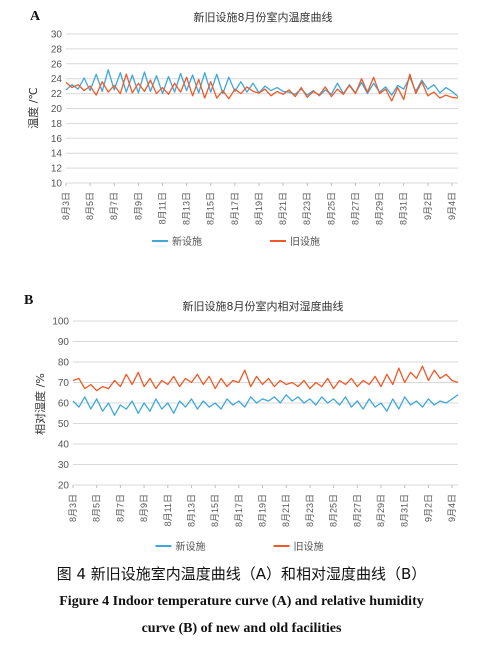  What do you see at coordinates (28, 300) in the screenshot?
I see `panel-label: B` at bounding box center [28, 300].